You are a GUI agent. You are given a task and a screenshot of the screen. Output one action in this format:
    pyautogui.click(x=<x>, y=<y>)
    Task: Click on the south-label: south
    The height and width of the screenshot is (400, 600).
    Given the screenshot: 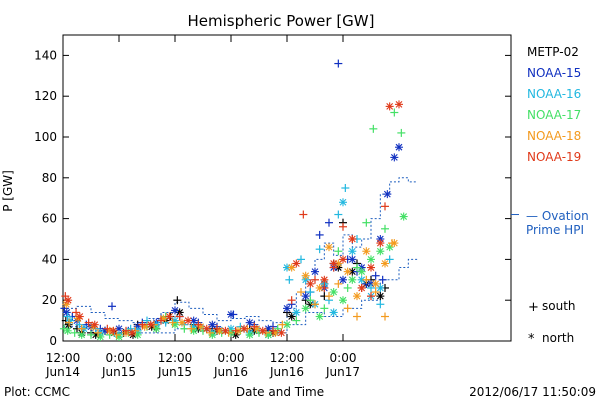 What is the action you would take?
    pyautogui.click(x=559, y=306)
    